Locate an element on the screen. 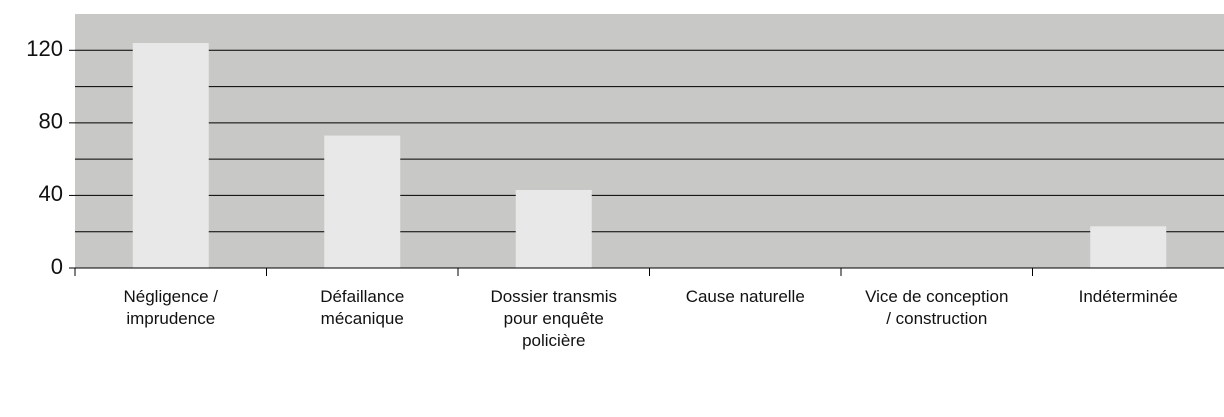 The image size is (1224, 417). y-tick-label: 80 is located at coordinates (51, 121).